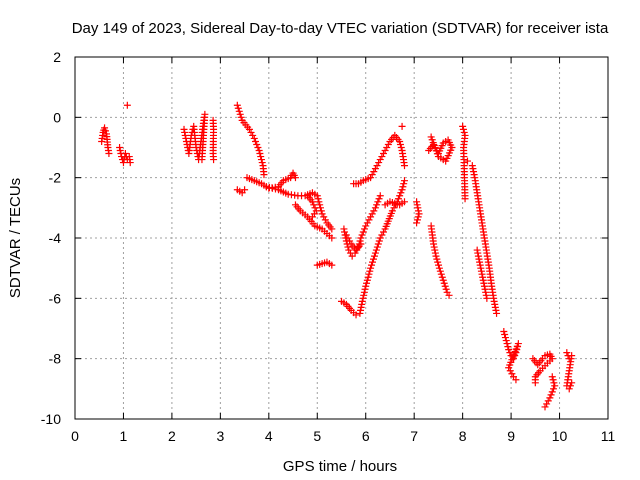 Image resolution: width=640 pixels, height=480 pixels. Describe the element at coordinates (55, 359) in the screenshot. I see `y-tick-label: -8` at that location.